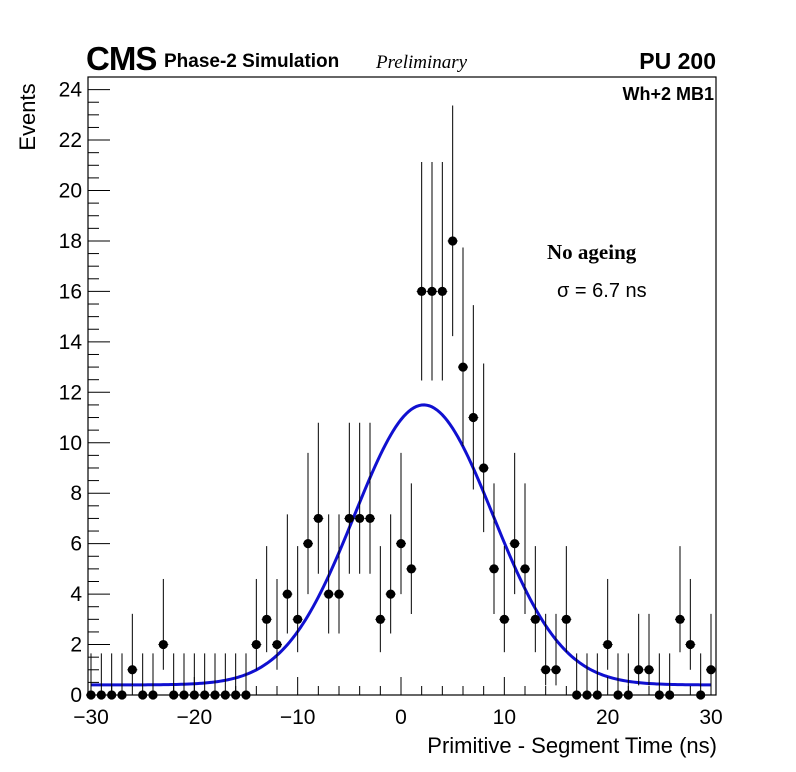 Image resolution: width=796 pixels, height=772 pixels. I want to click on y-tick-label: 2, so click(76, 645).